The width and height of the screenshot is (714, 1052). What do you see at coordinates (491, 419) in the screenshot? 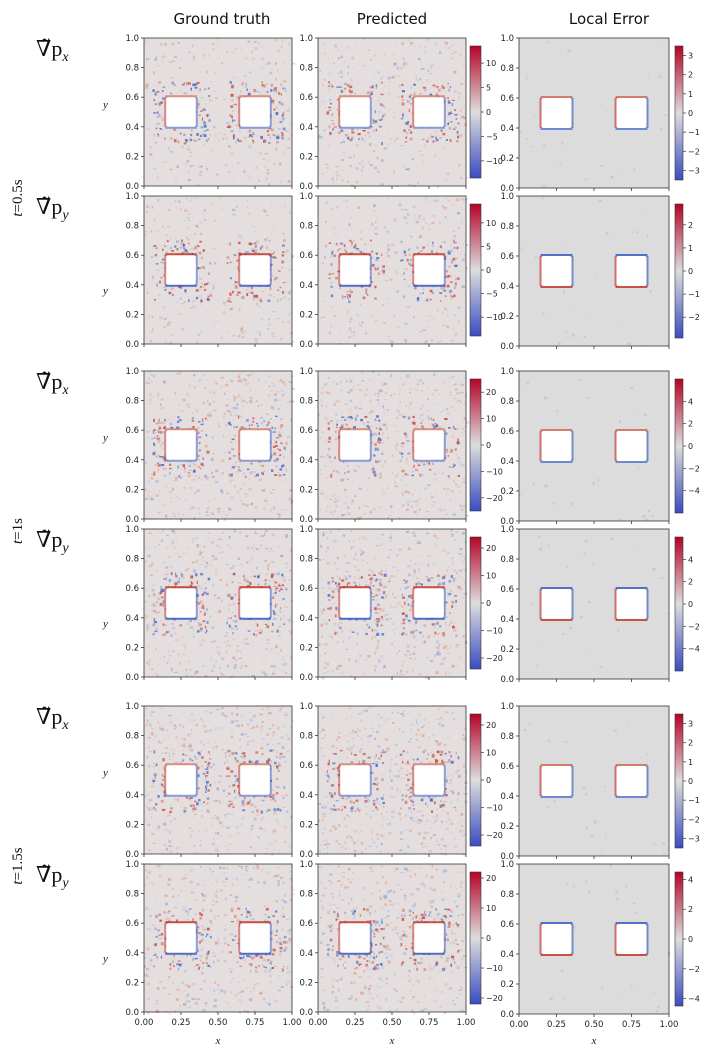
I see `colorbar-tick-label: 10` at bounding box center [491, 419].